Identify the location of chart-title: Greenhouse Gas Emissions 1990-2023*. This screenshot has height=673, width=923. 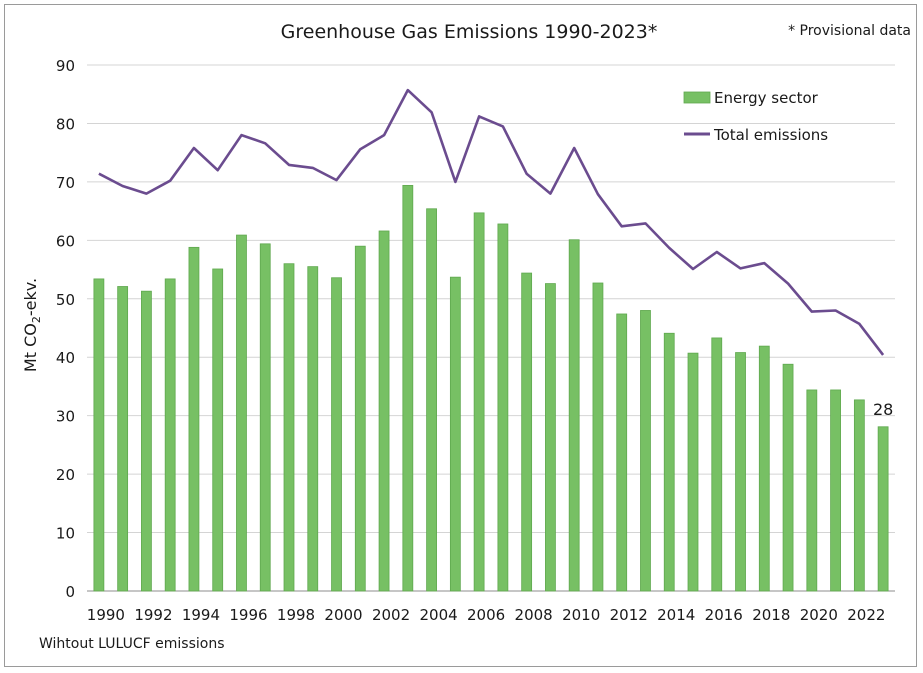
(469, 32).